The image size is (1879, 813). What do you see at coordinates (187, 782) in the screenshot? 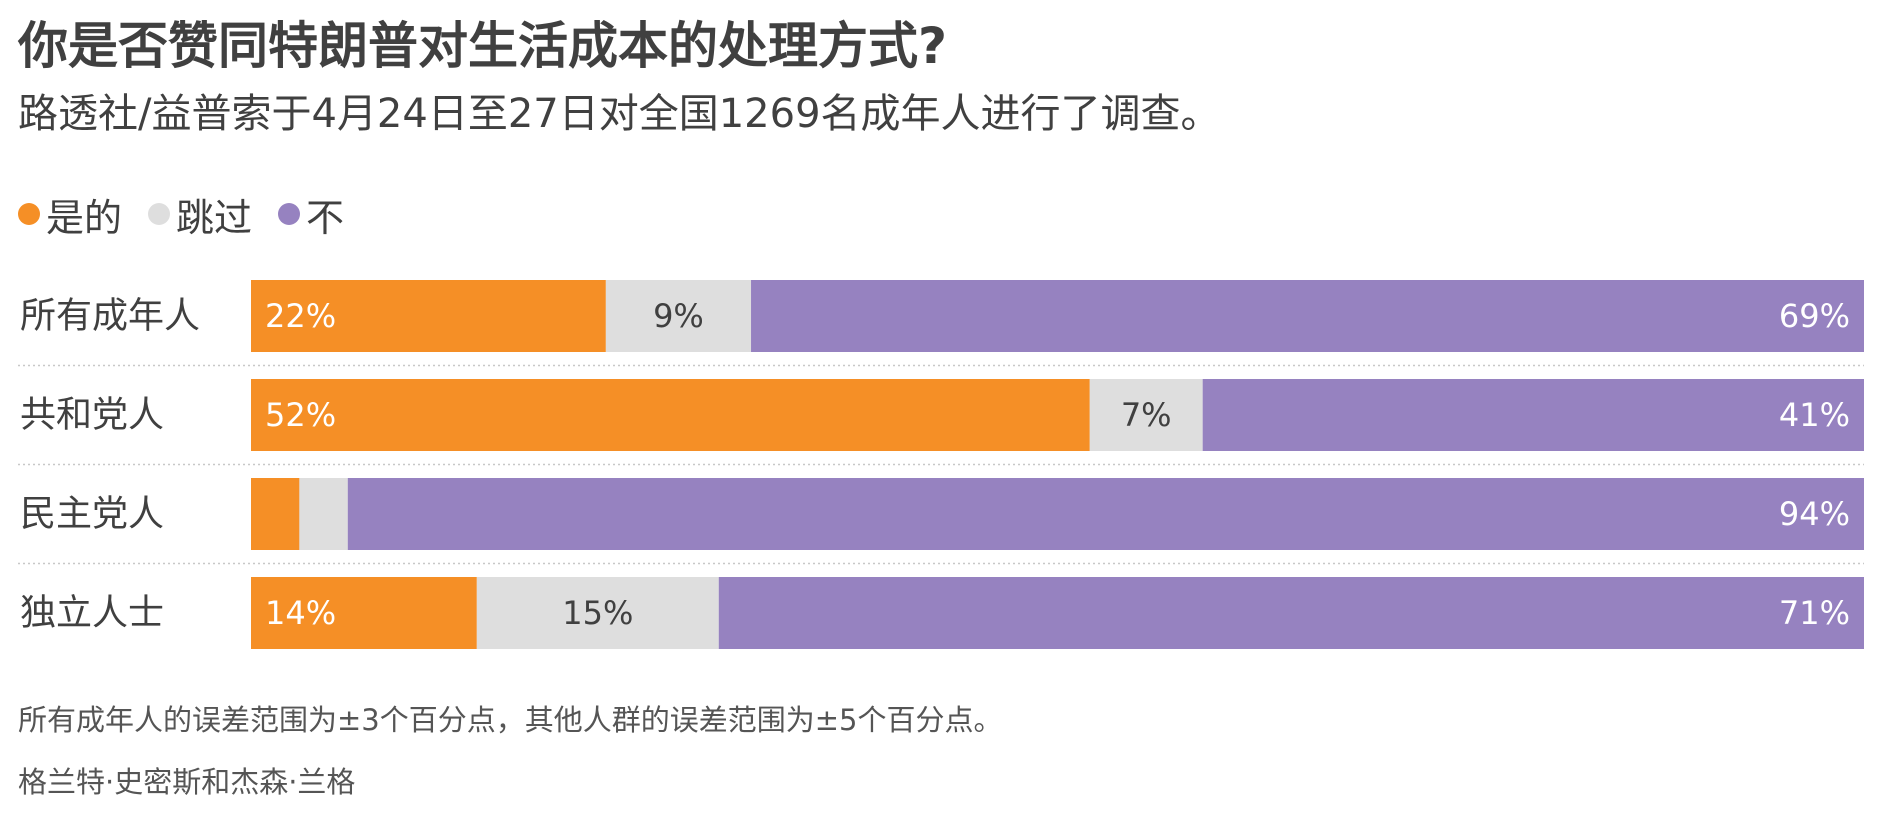
I see `byline: 格兰特·史密斯和杰森·兰格` at bounding box center [187, 782].